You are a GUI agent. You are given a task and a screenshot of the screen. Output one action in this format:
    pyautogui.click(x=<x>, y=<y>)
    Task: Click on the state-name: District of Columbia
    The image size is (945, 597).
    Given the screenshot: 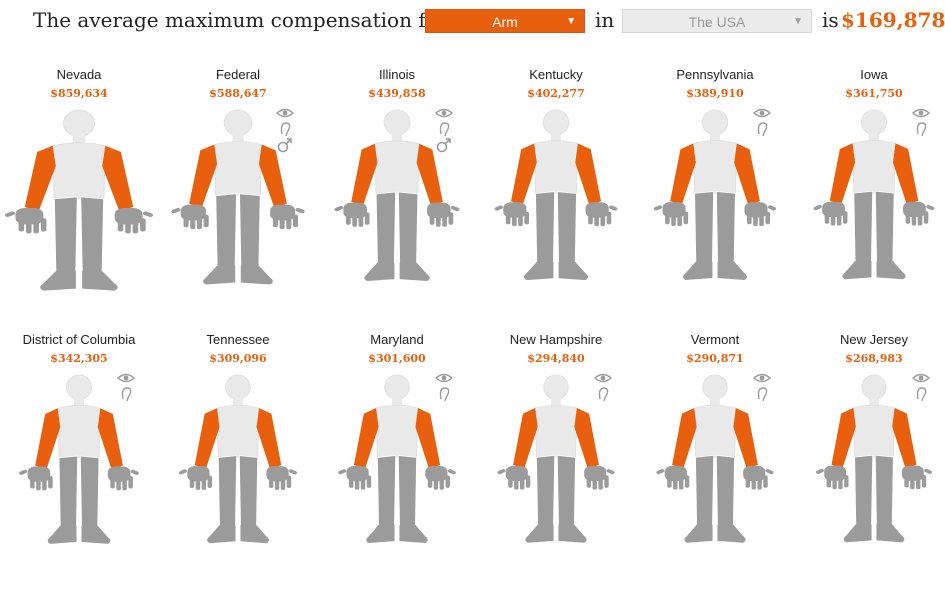 What is the action you would take?
    pyautogui.click(x=79, y=339)
    